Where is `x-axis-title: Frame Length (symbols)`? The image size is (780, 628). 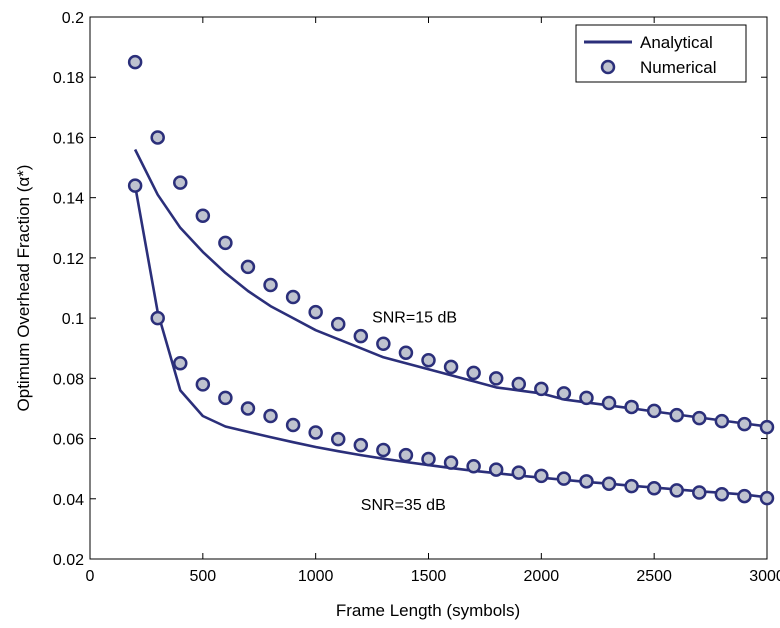
x-axis-title: Frame Length (symbols) is located at coordinates (428, 610).